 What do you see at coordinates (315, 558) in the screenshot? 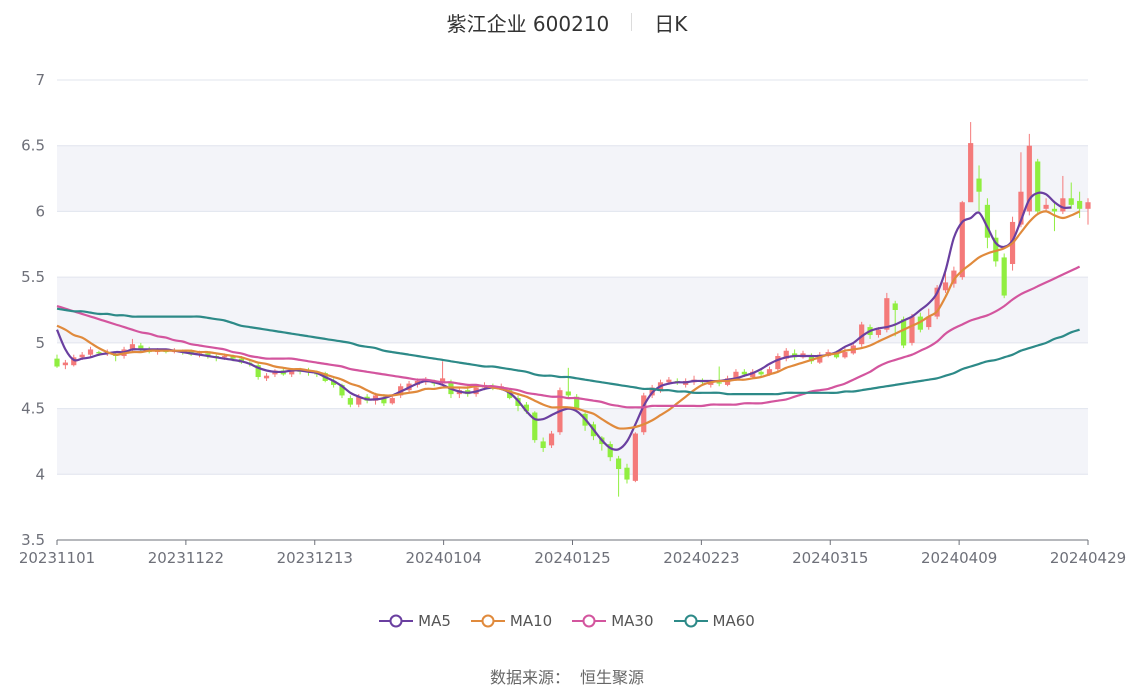
I see `x-tick-label: 20231213` at bounding box center [315, 558].